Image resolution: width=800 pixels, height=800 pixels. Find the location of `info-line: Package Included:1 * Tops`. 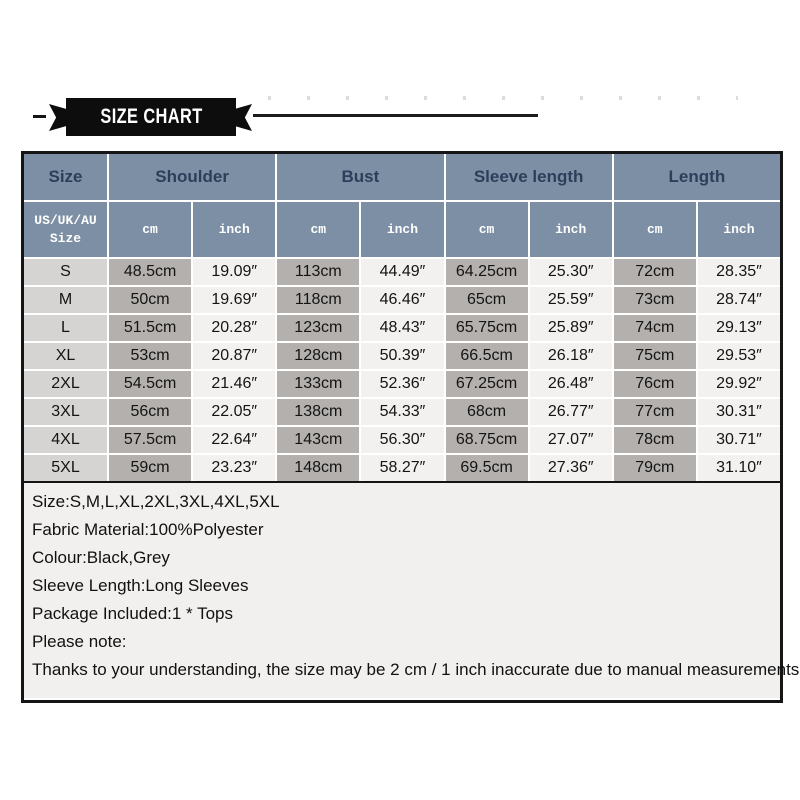

info-line: Package Included:1 * Tops is located at coordinates (132, 613).